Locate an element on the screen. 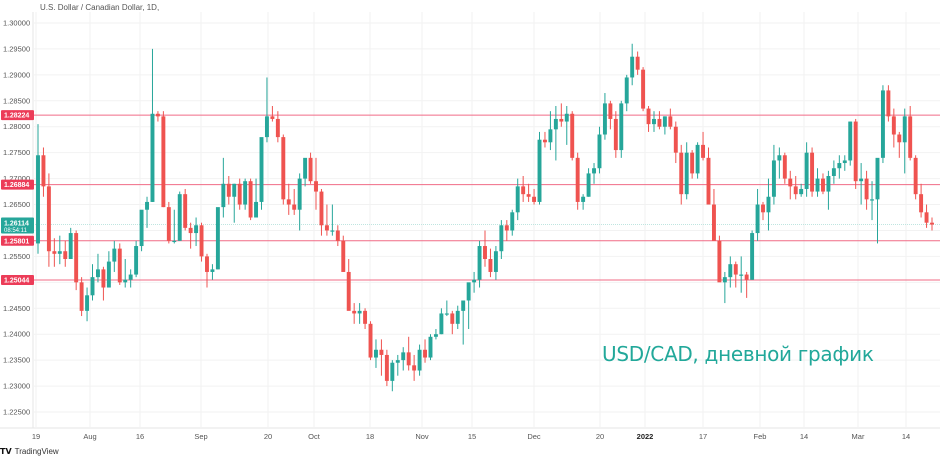  countdown-label: 08:54:11 is located at coordinates (16, 231).